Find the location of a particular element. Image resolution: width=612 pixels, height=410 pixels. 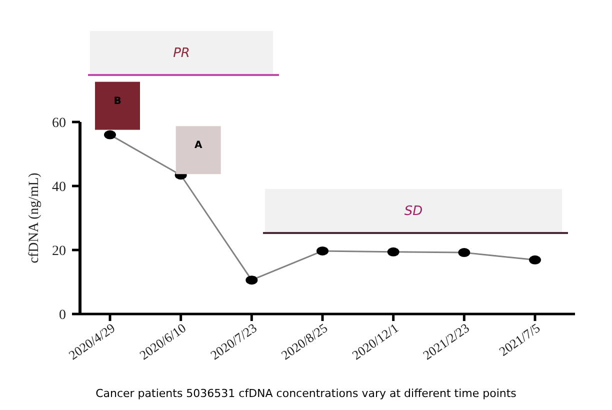

y-tick-label: 60 is located at coordinates (59, 123).